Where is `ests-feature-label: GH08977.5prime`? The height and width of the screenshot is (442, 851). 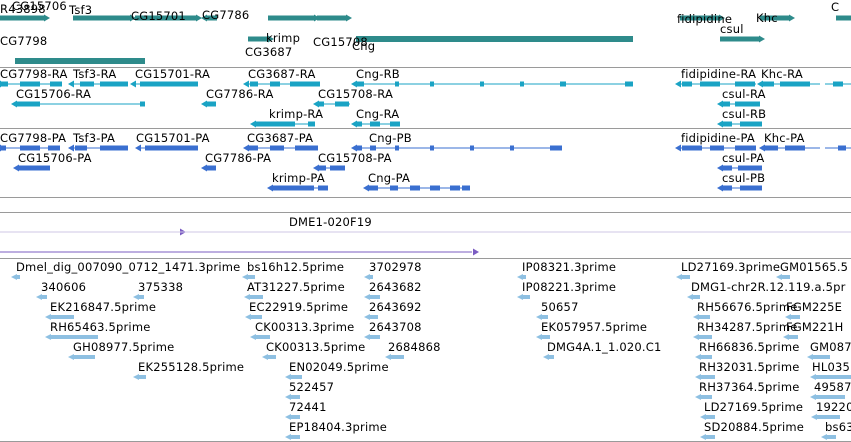 ests-feature-label: GH08977.5prime is located at coordinates (124, 347).